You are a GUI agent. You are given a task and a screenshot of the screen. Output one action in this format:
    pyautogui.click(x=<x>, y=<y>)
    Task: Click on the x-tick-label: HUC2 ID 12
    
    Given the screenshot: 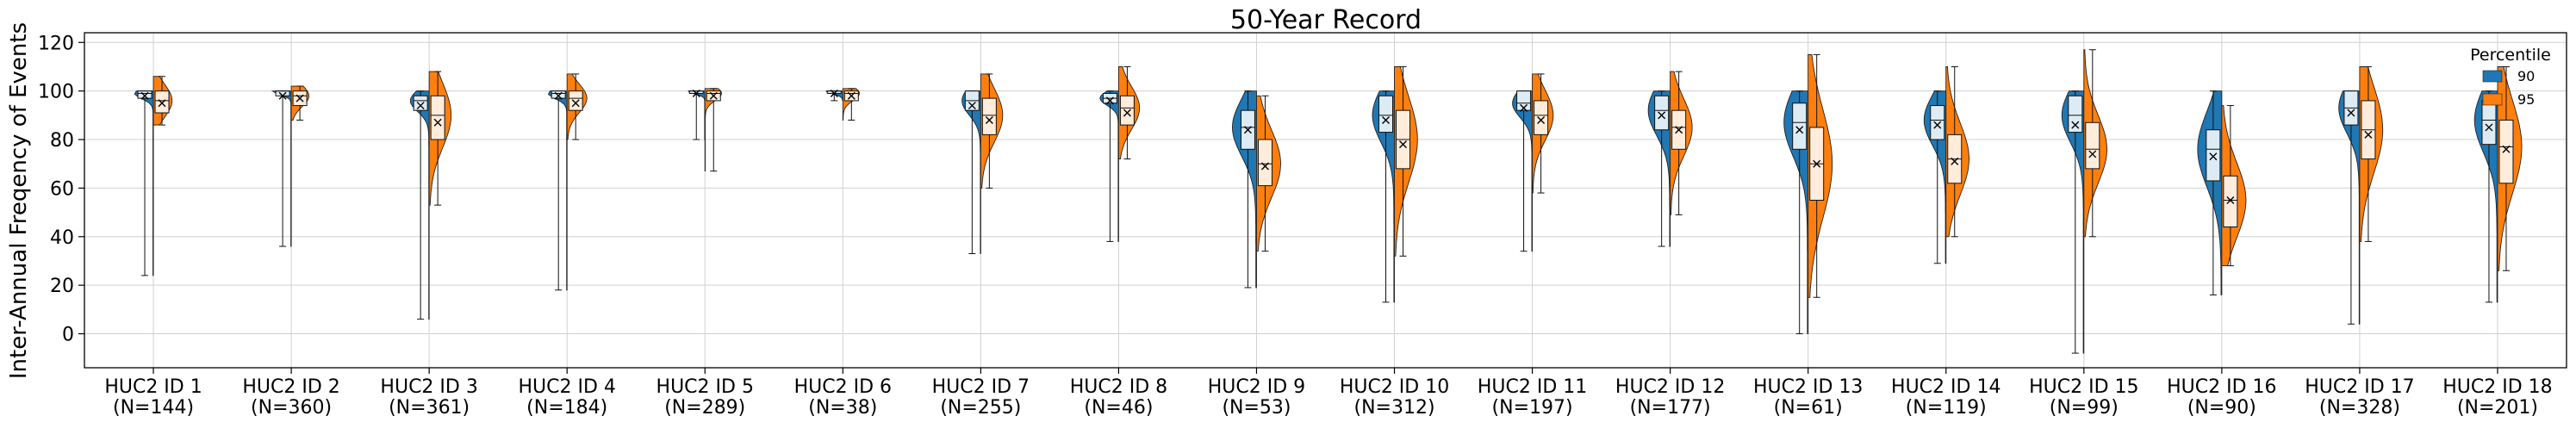 What is the action you would take?
    pyautogui.click(x=1670, y=387)
    